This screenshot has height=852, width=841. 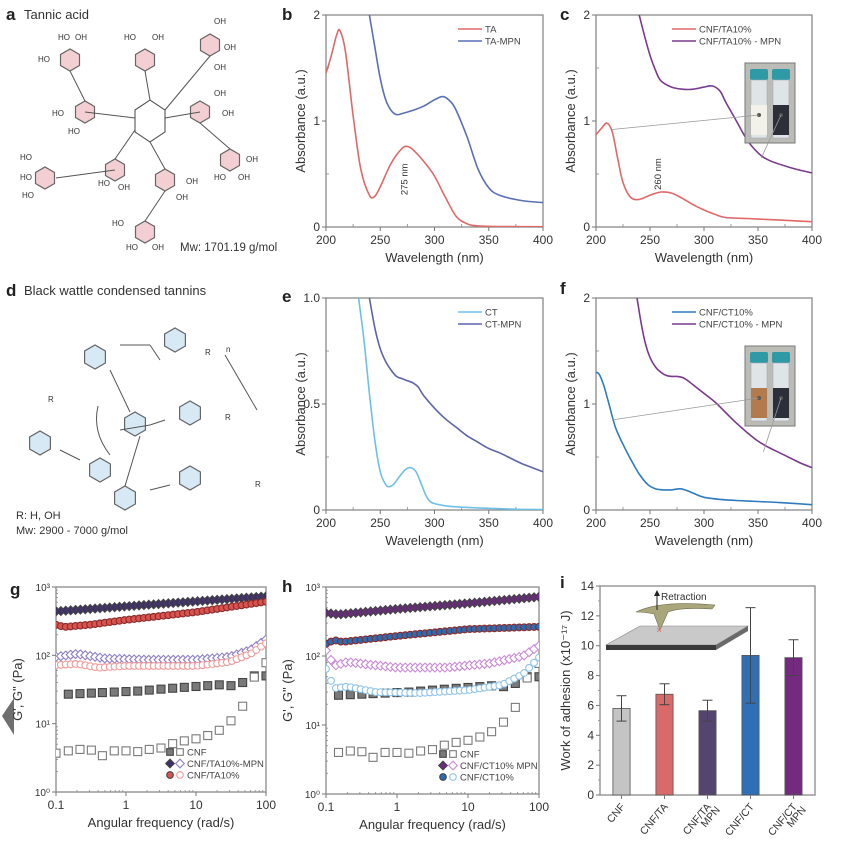 I want to click on bar-cnf-ta, so click(x=664, y=744).